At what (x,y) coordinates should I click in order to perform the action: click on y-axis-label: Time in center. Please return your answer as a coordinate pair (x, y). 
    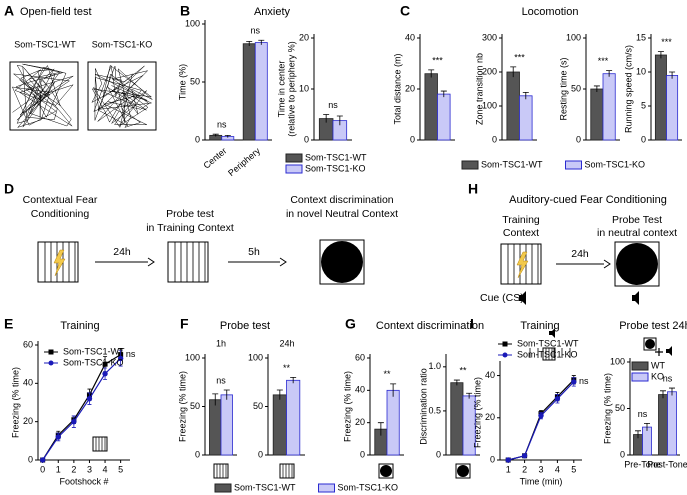
    Looking at the image, I should click on (281, 89).